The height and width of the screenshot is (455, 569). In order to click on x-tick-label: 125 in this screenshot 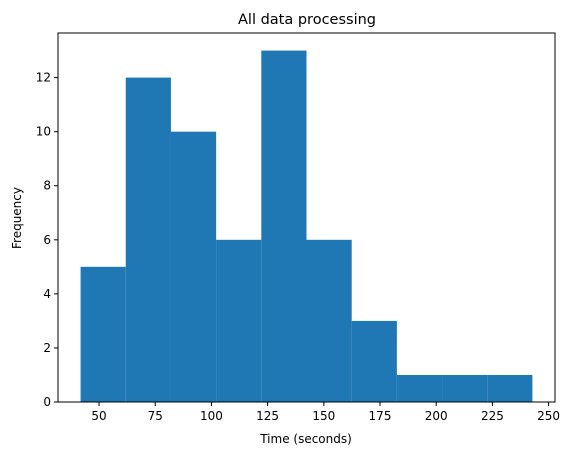, I will do `click(267, 416)`.